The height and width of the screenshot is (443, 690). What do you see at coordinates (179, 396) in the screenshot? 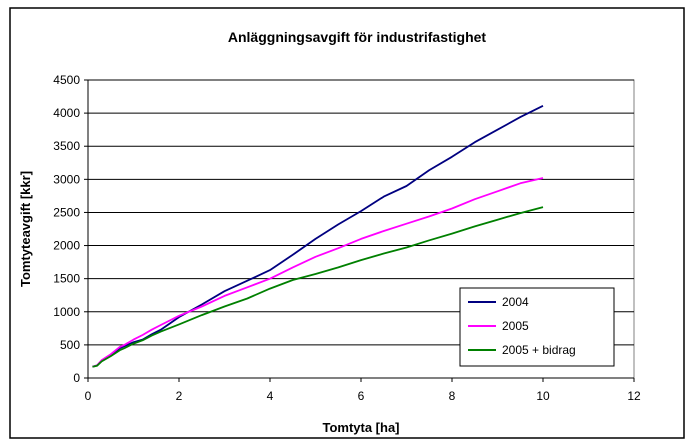
I see `x-tick-label: 2` at bounding box center [179, 396].